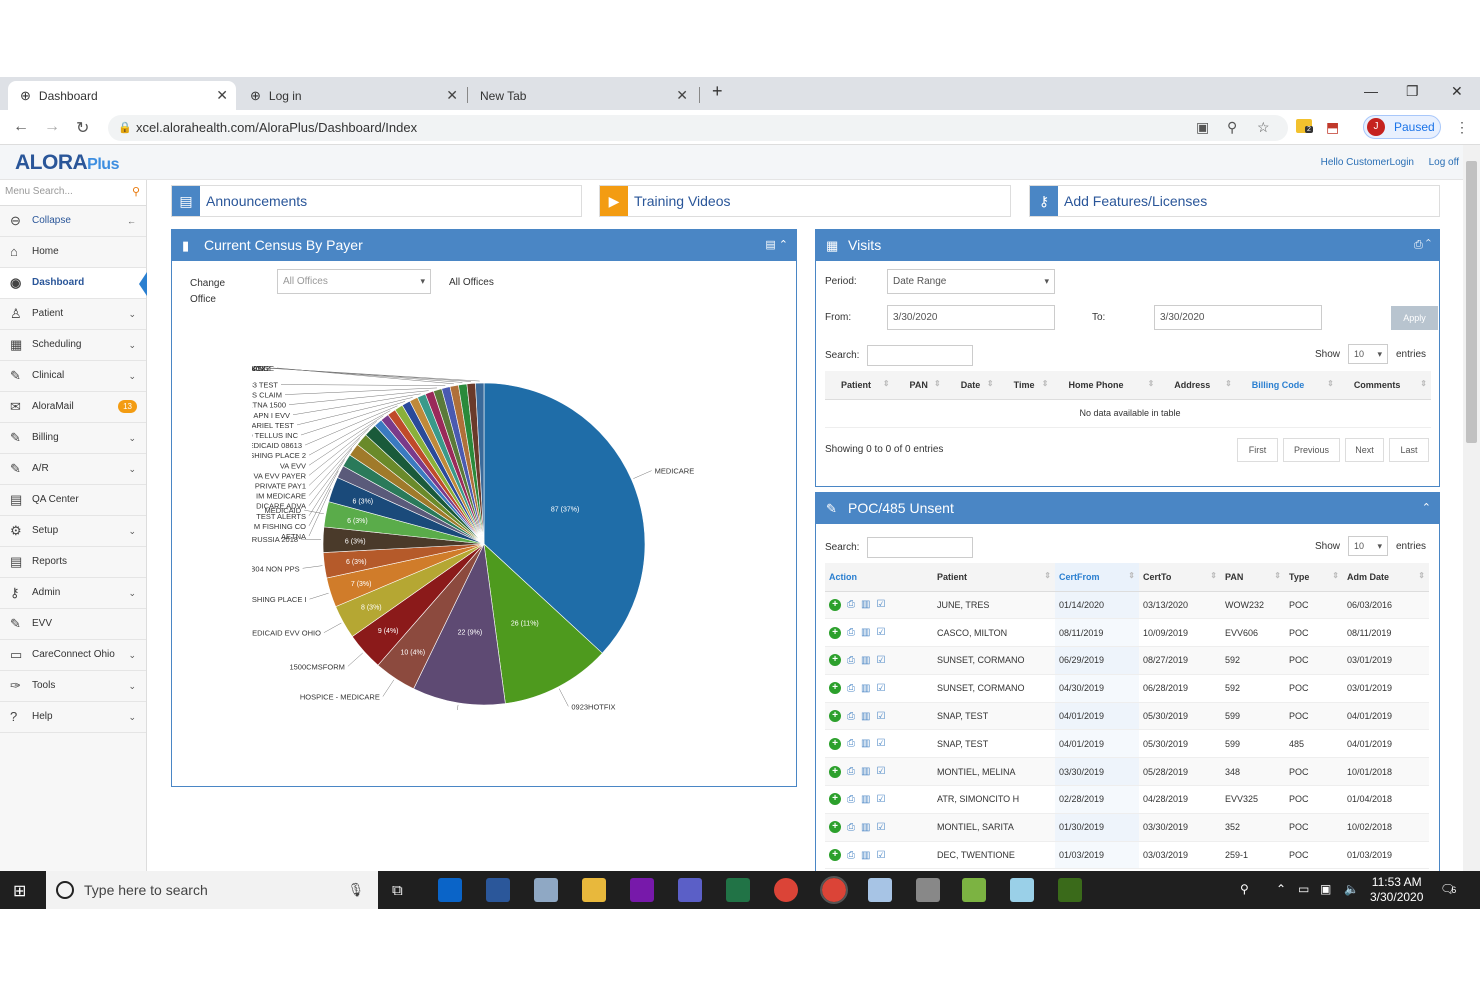  I want to click on sidebar-item-billing: ✎ Billing ⌄, so click(73, 438).